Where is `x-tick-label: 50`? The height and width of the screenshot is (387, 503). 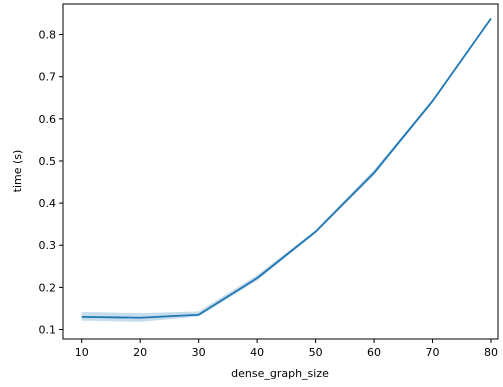 x-tick-label: 50 is located at coordinates (316, 352).